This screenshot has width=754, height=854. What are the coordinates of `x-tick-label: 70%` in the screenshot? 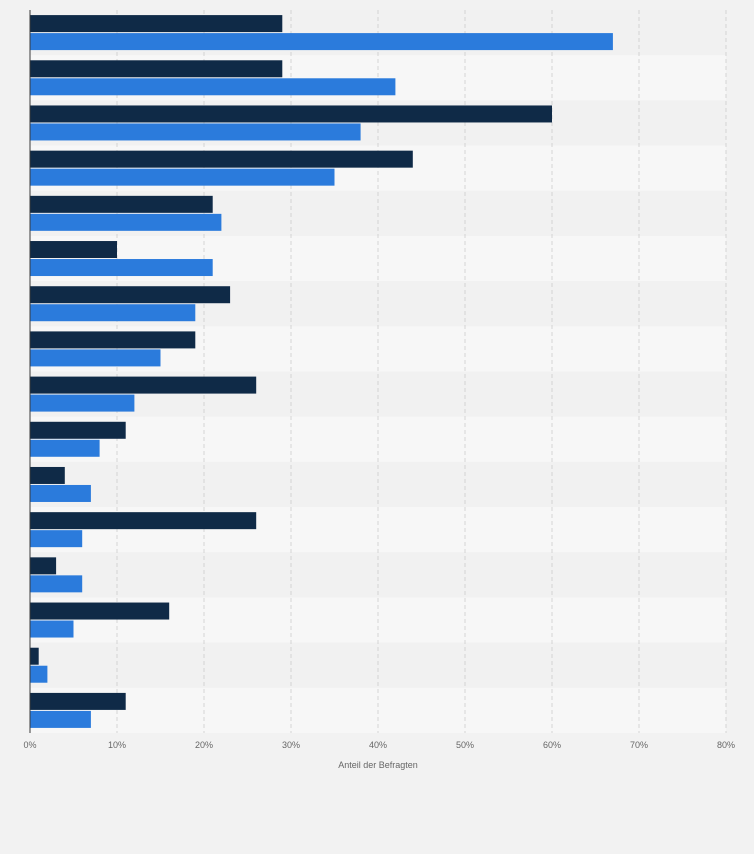 It's located at (639, 745).